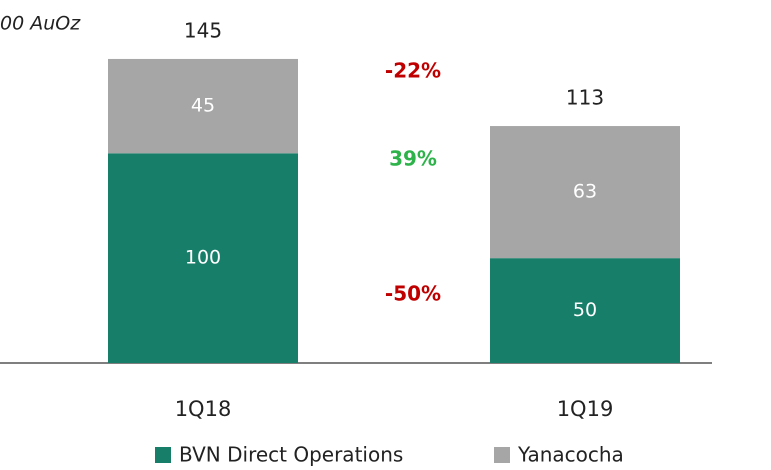 The width and height of the screenshot is (771, 470). I want to click on value-label: 45, so click(203, 106).